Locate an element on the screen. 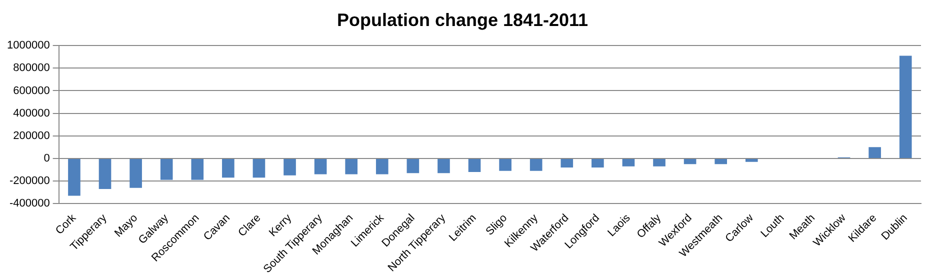 The width and height of the screenshot is (933, 279). y-tick-label: 0 is located at coordinates (47, 158).